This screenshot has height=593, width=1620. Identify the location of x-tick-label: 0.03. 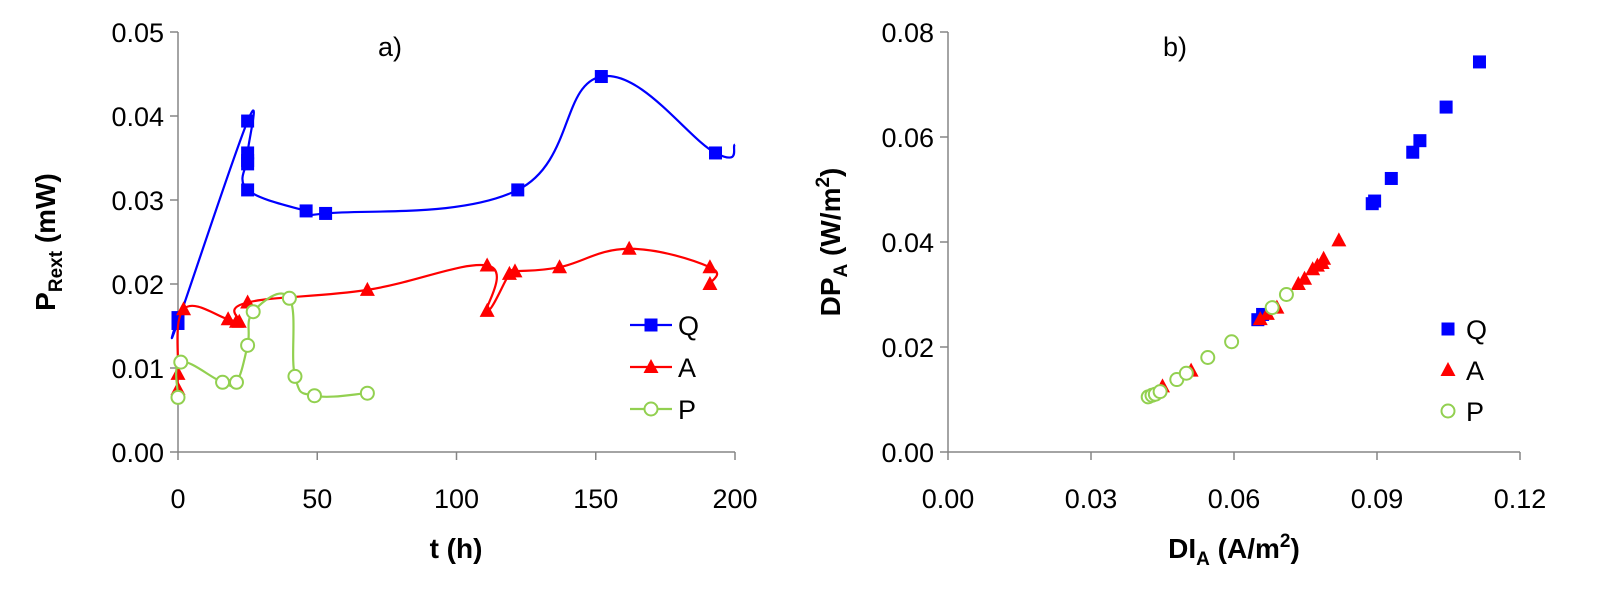
(1091, 499).